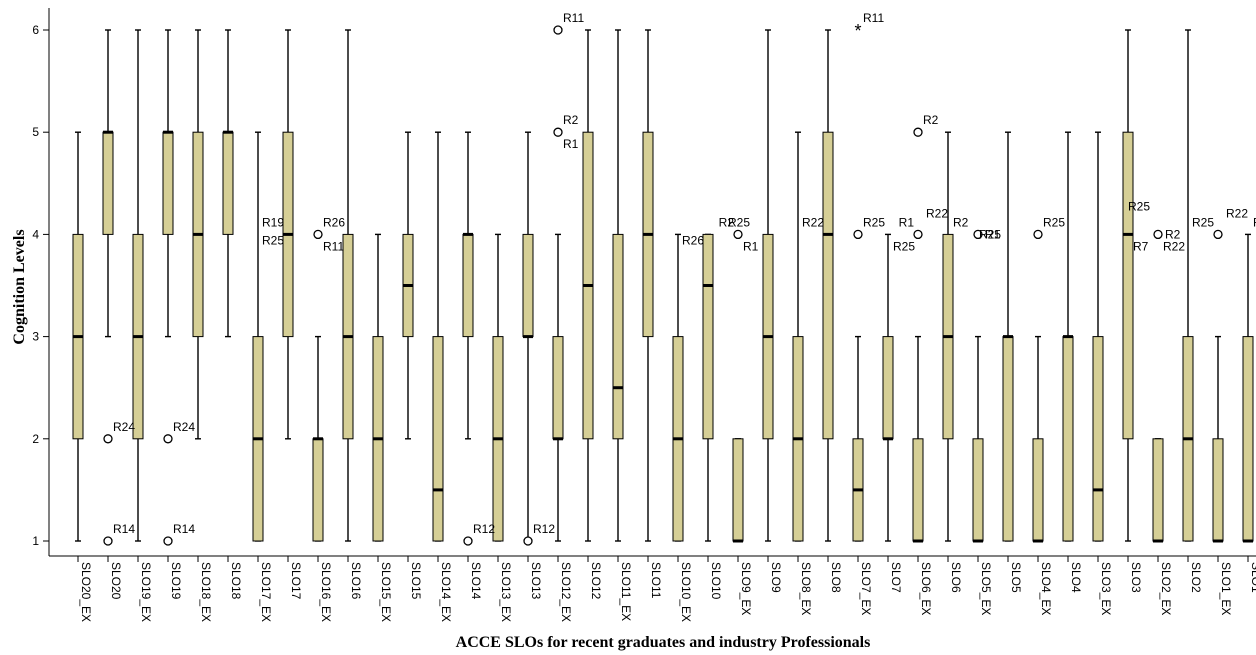 This screenshot has height=655, width=1256. Describe the element at coordinates (35, 132) in the screenshot. I see `y-tick-label: 5` at that location.